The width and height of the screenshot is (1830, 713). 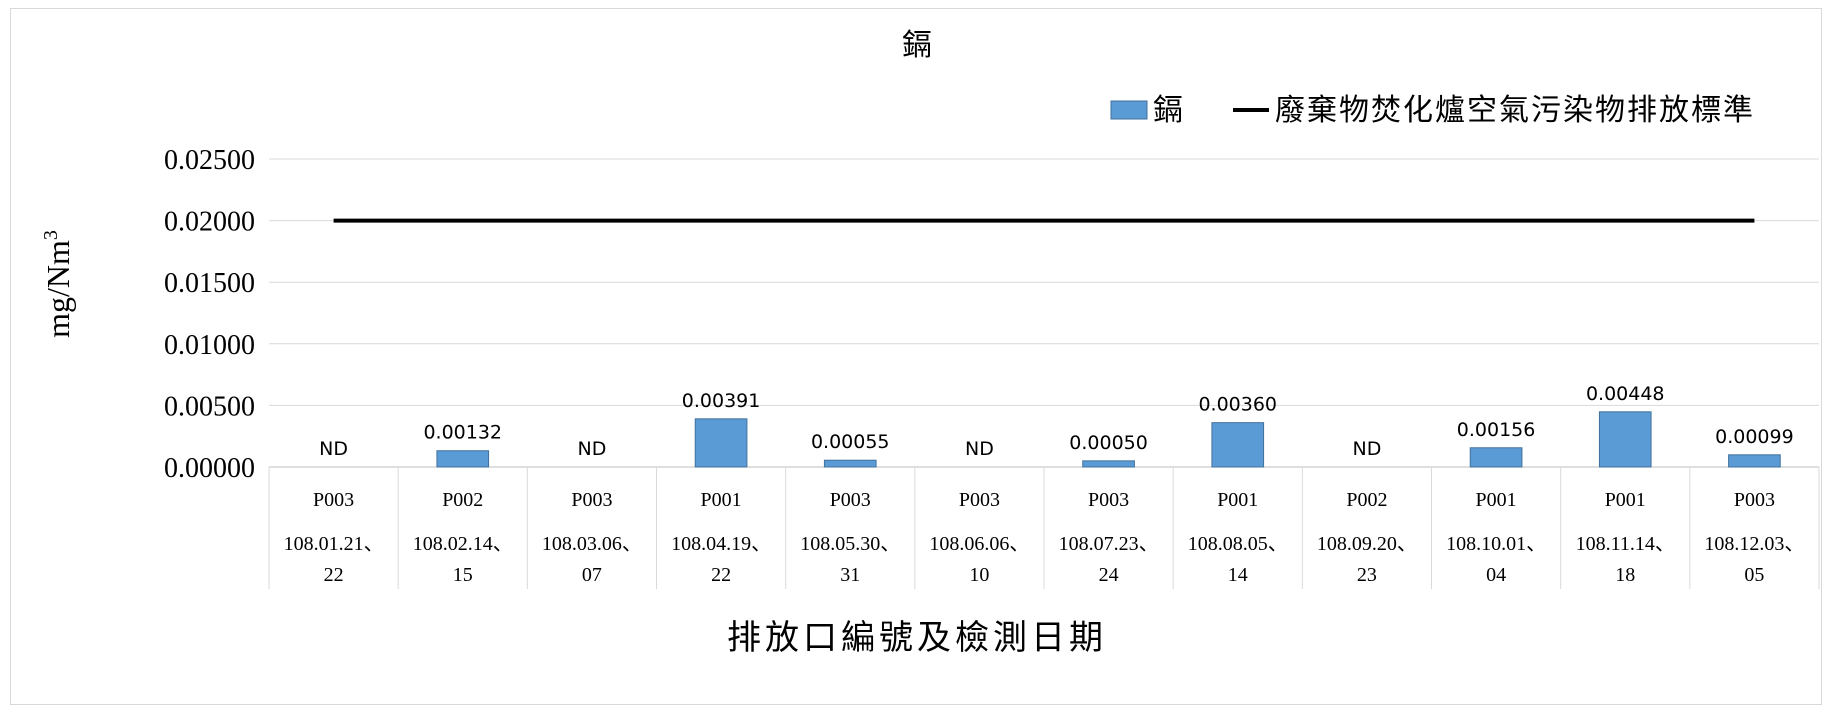 What do you see at coordinates (1367, 575) in the screenshot?
I see `category-date-label-cont: 23` at bounding box center [1367, 575].